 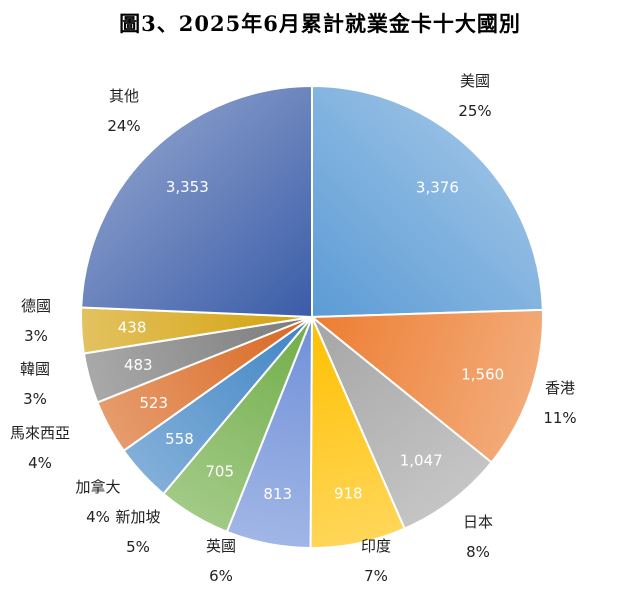 I want to click on slice-value-label: 558, so click(x=179, y=439).